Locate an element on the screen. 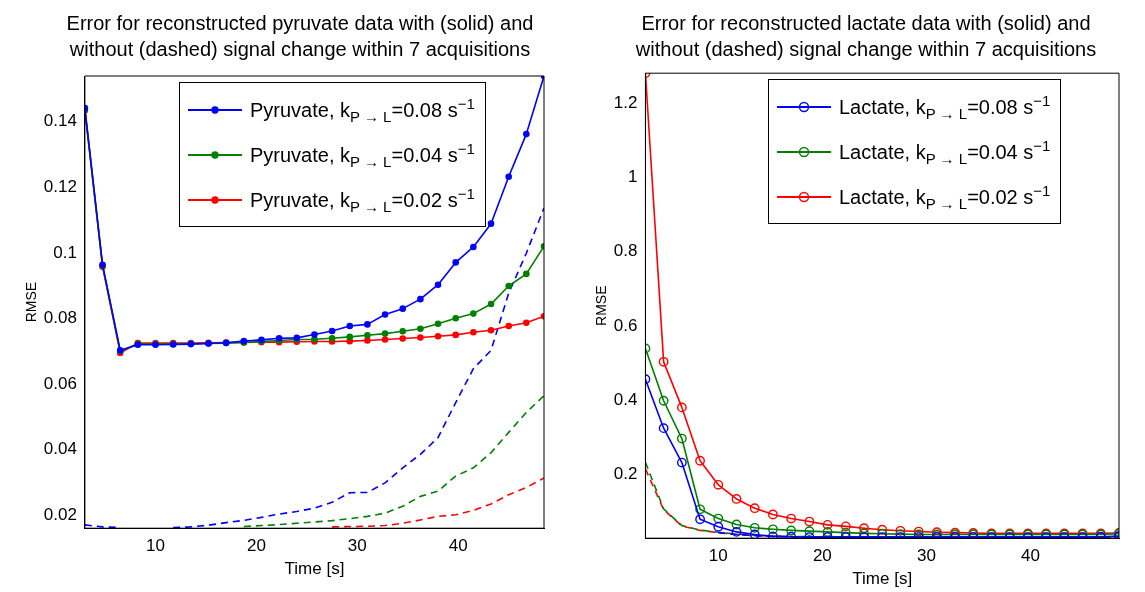 The height and width of the screenshot is (592, 1145). y-tick-label: 0.08 is located at coordinates (60, 318).